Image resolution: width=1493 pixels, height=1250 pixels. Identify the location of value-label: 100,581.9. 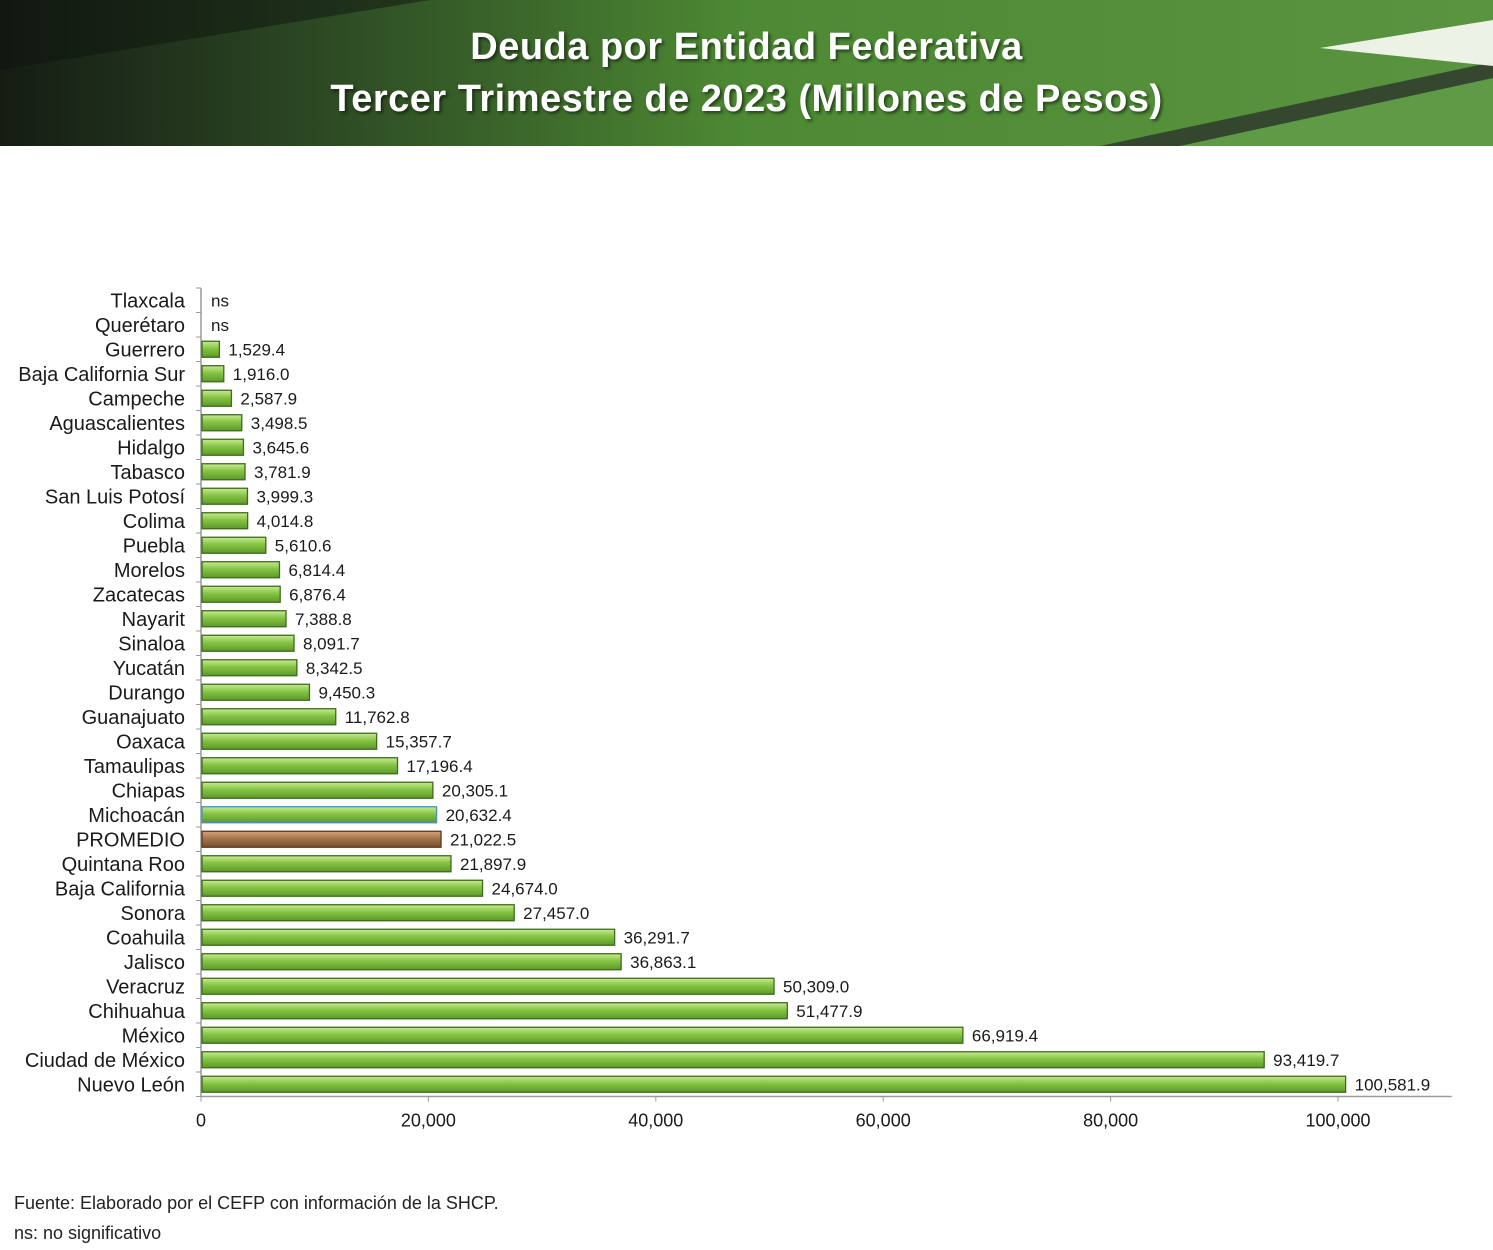
(1393, 1084).